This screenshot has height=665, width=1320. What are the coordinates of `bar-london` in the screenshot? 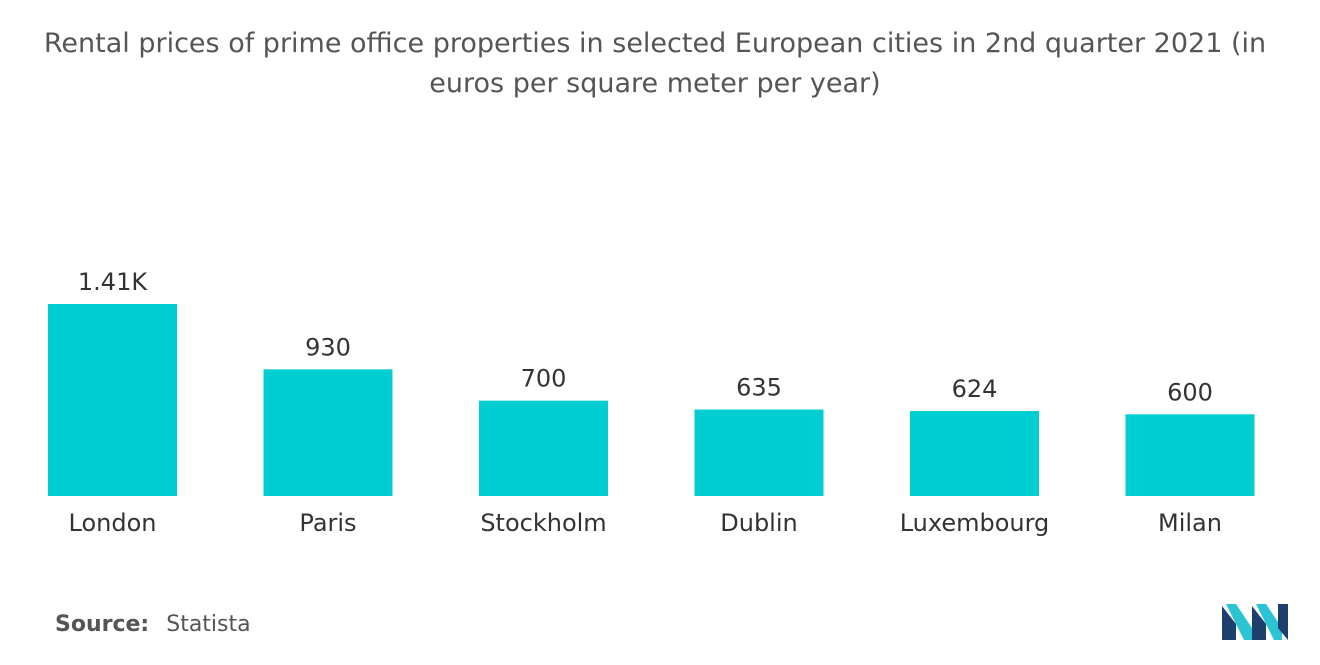 It's located at (112, 400).